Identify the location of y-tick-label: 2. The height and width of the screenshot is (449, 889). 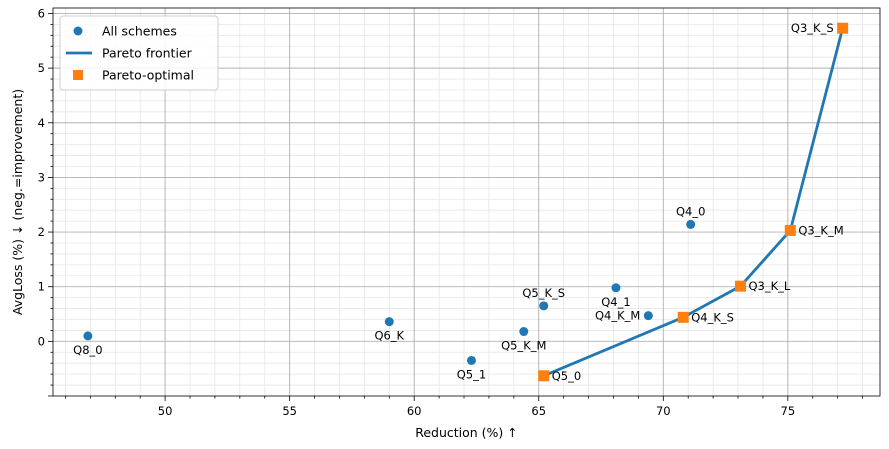
(41, 232).